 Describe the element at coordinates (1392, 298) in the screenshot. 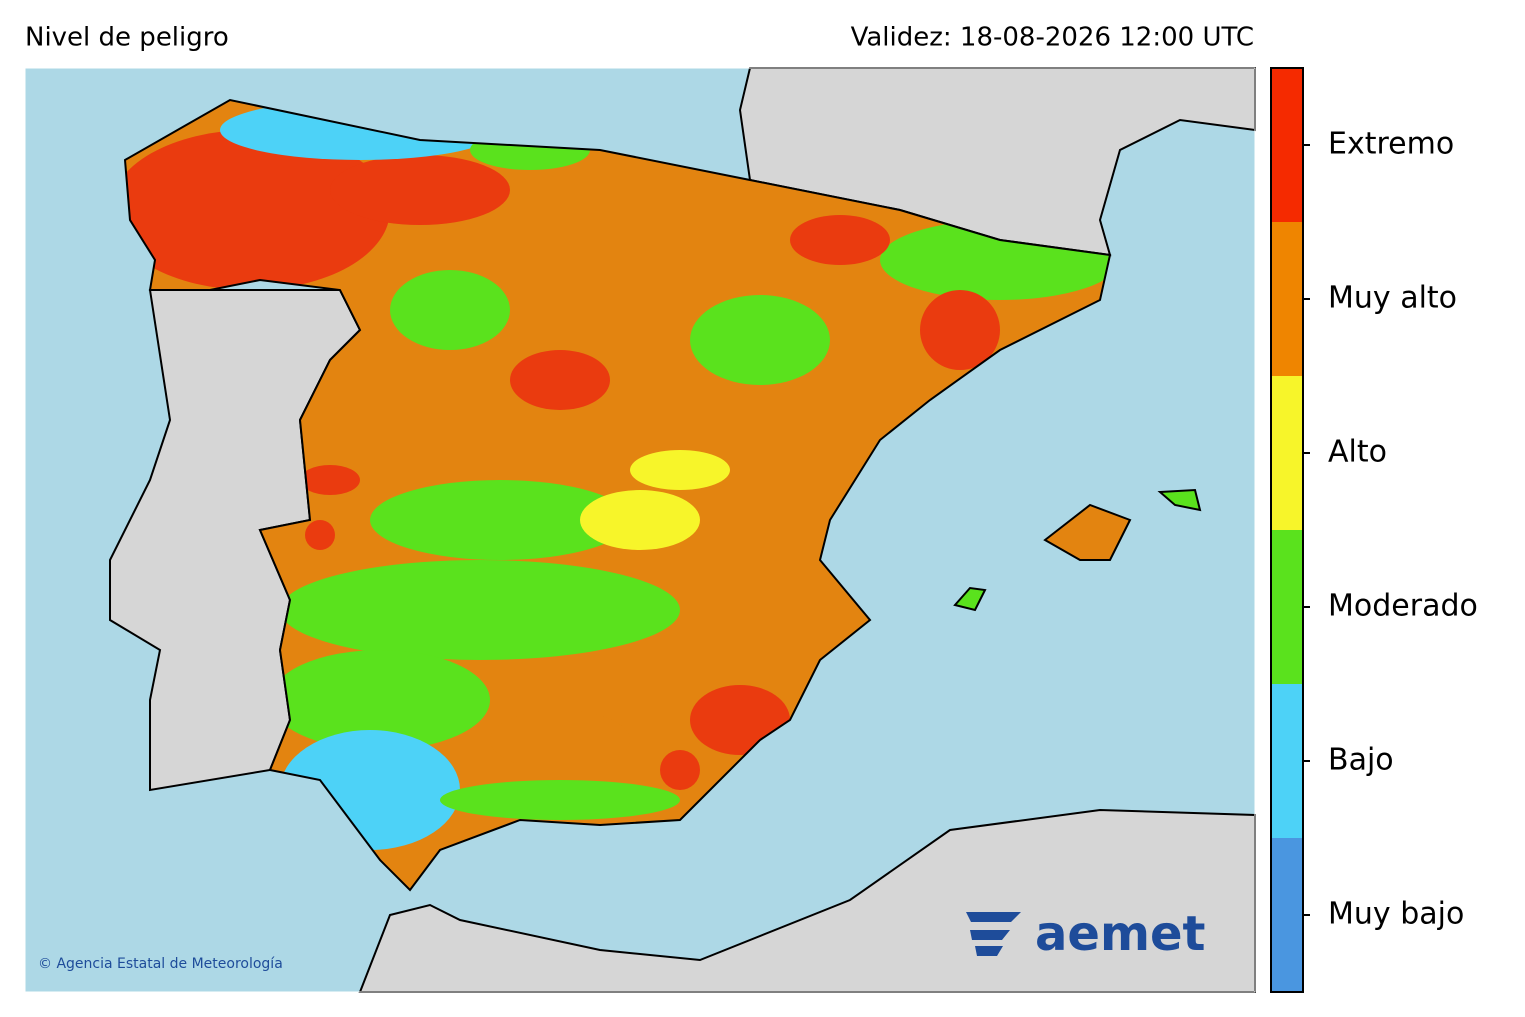

I see `colorbar-label: Muy alto` at that location.